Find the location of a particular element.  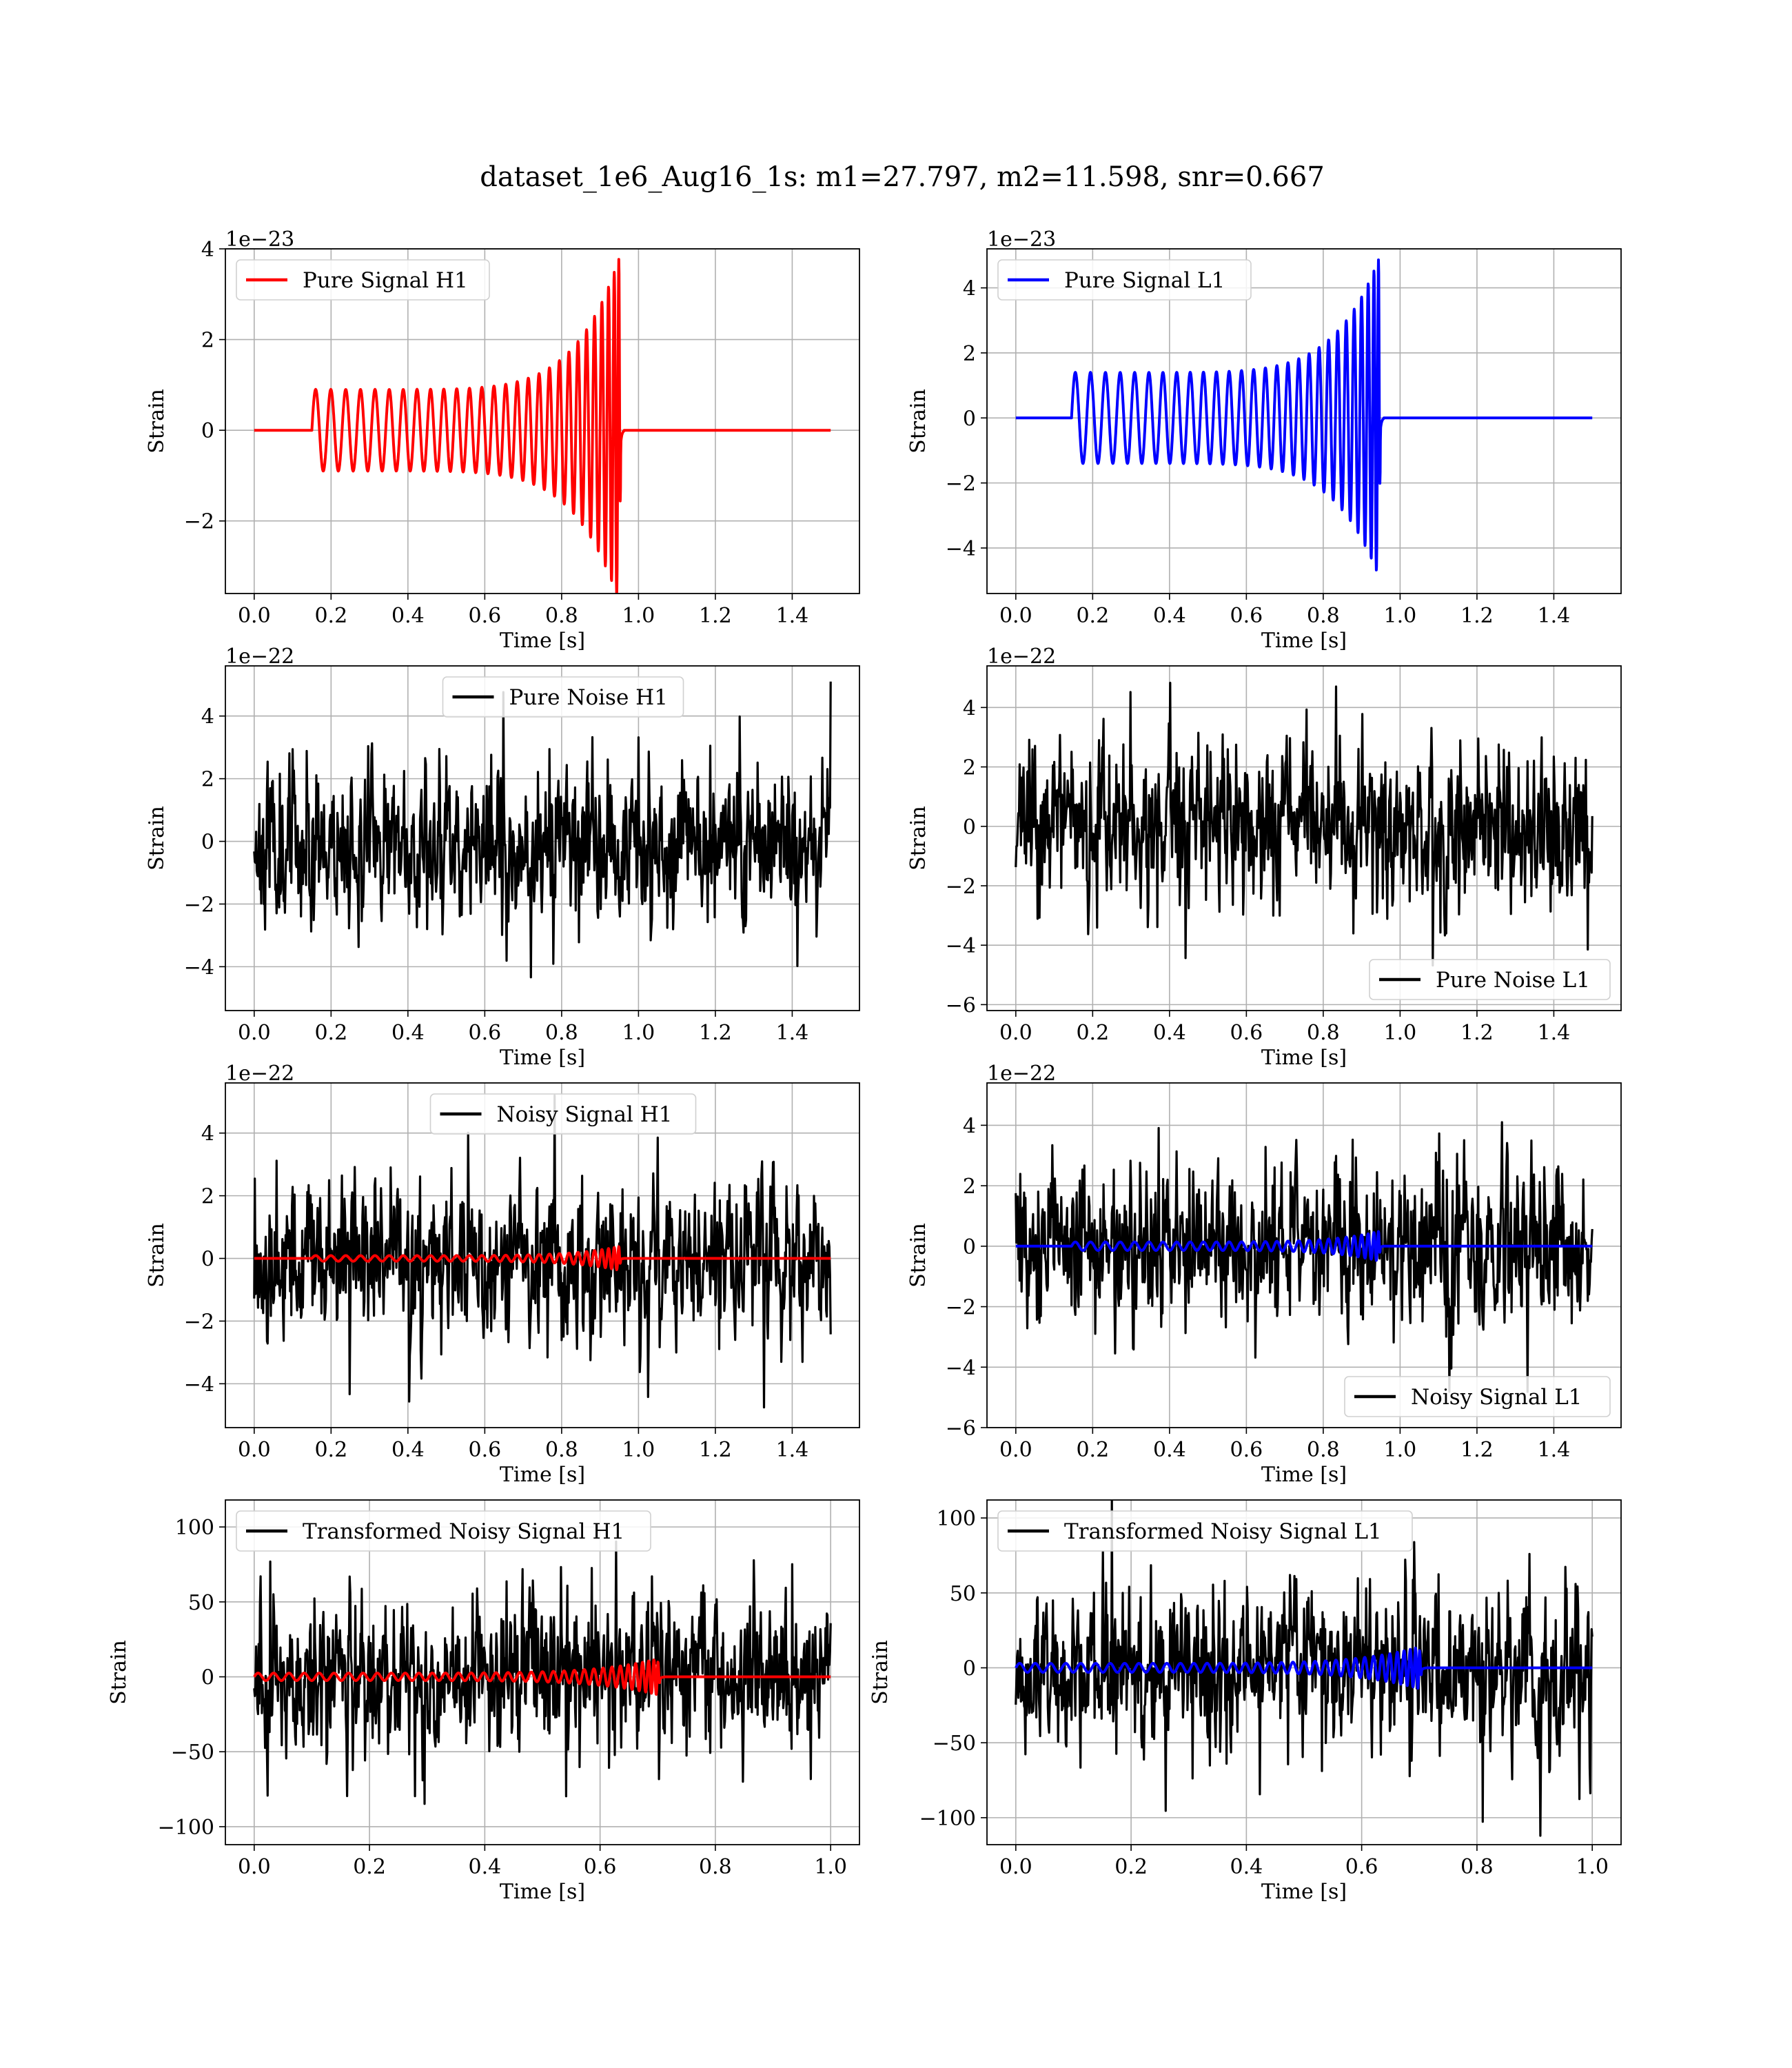

noisy-signal-l1-xtick-label: 0.6 is located at coordinates (1246, 1450).